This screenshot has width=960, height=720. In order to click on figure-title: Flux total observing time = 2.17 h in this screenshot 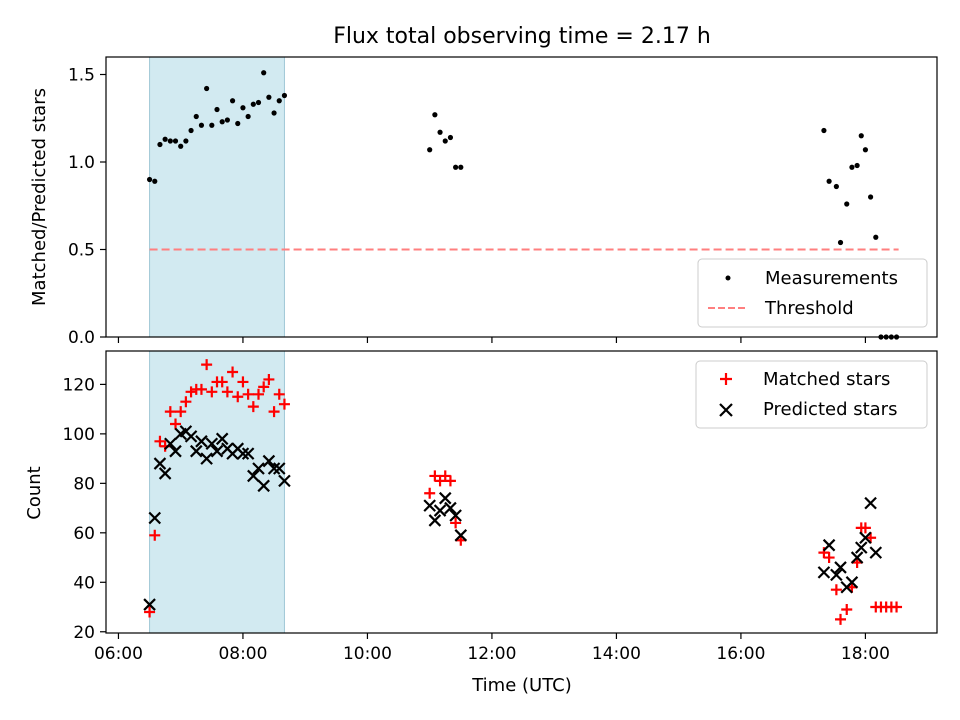, I will do `click(522, 36)`.